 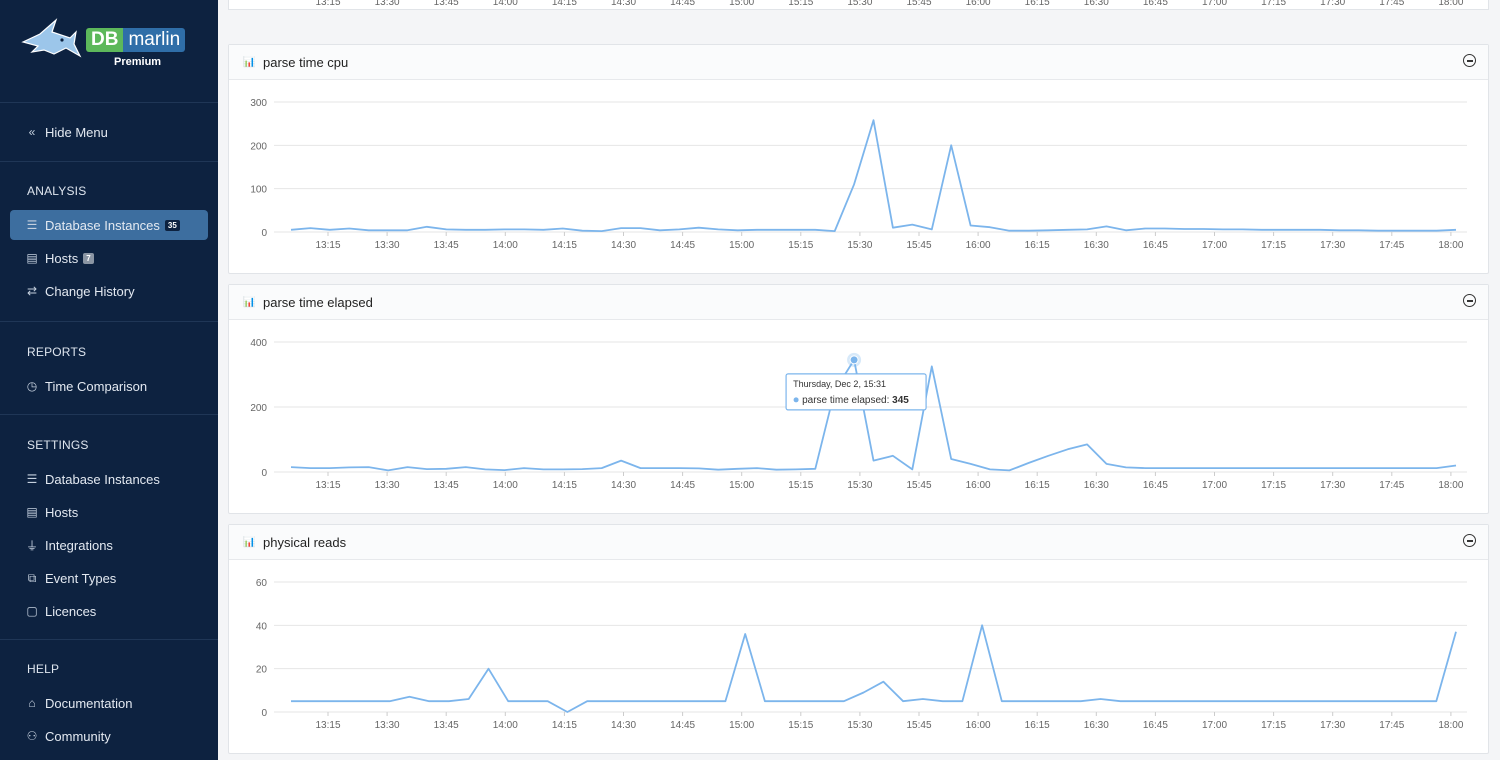 I want to click on x-tick-label: 15:30, so click(x=859, y=485).